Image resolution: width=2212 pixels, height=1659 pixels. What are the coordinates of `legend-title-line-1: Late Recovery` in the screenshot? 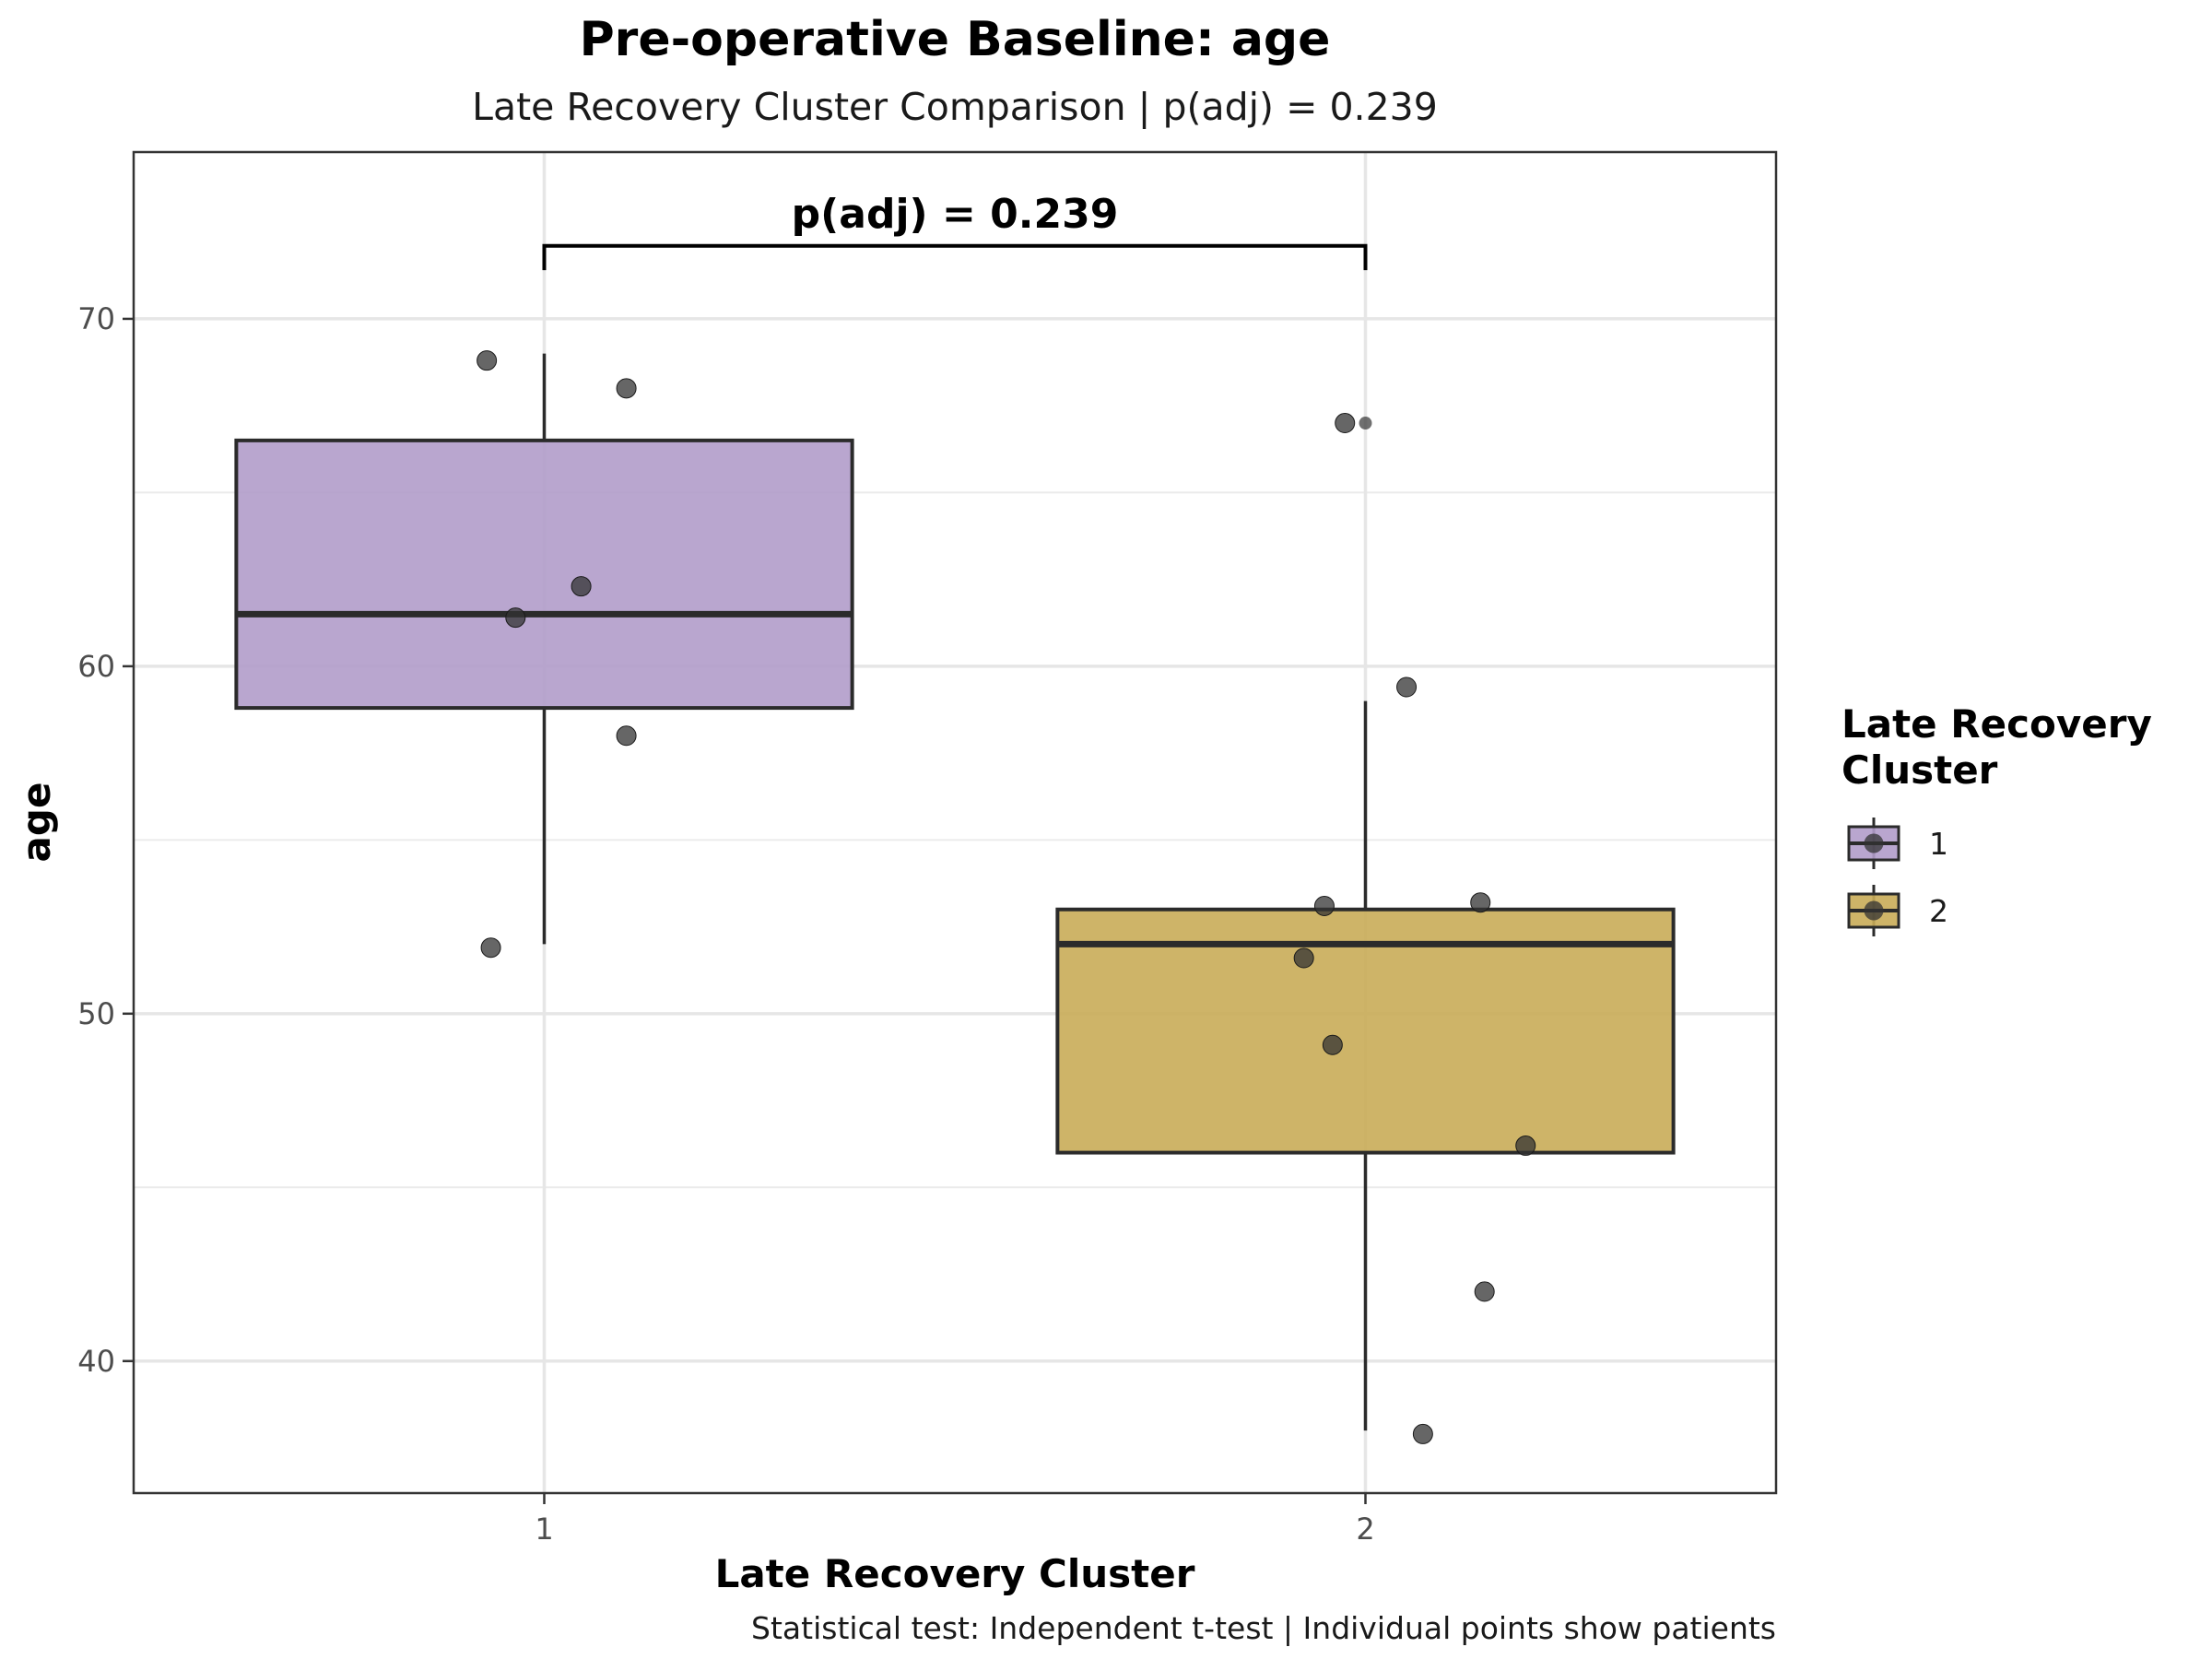 It's located at (1996, 724).